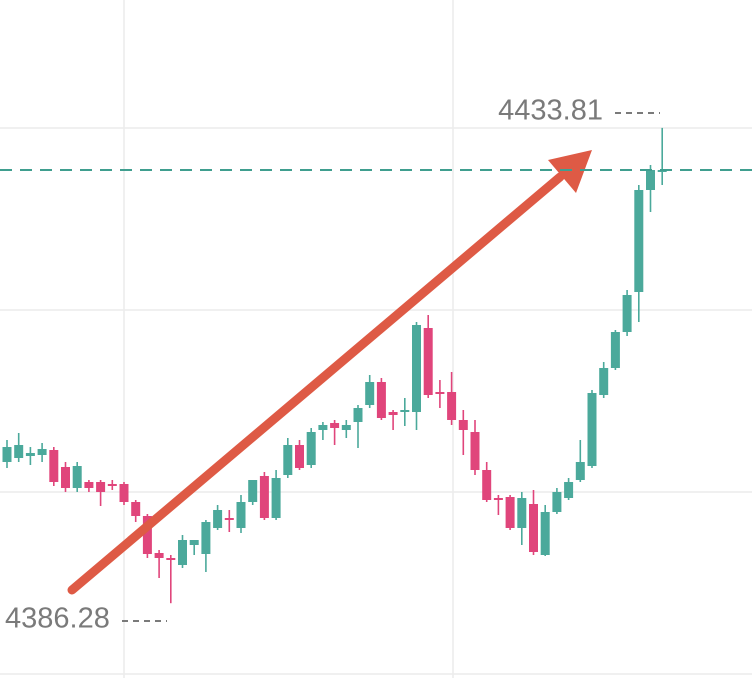 Image resolution: width=752 pixels, height=678 pixels. Describe the element at coordinates (57, 619) in the screenshot. I see `low-label: 4386.28` at that location.